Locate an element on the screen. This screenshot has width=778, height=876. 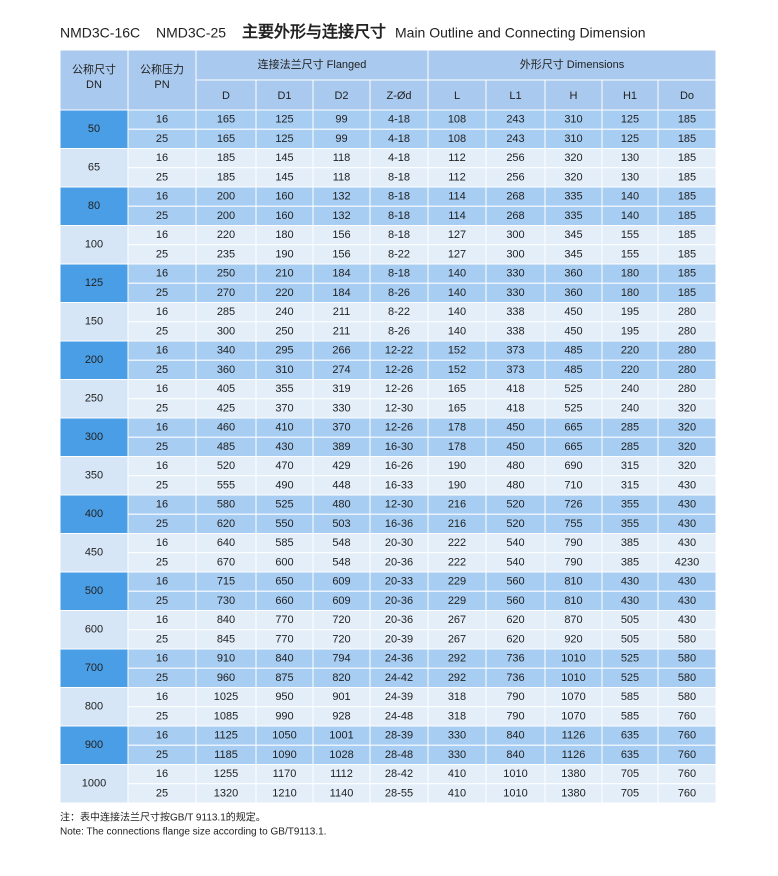
table-cell: 373 is located at coordinates (515, 351).